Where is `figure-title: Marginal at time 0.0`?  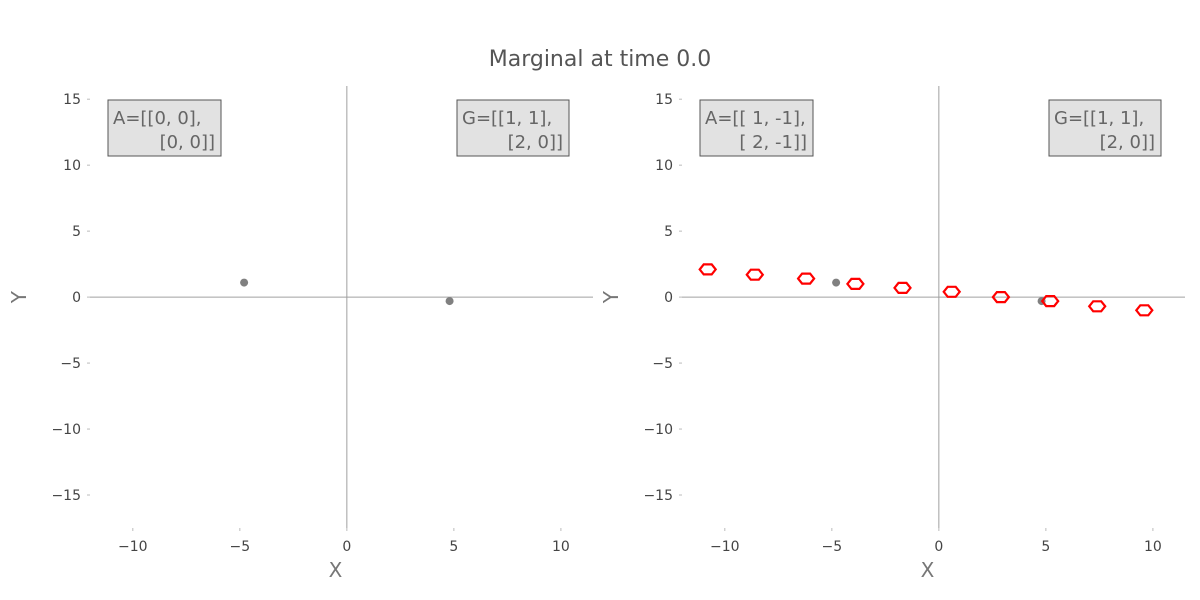
figure-title: Marginal at time 0.0 is located at coordinates (600, 59).